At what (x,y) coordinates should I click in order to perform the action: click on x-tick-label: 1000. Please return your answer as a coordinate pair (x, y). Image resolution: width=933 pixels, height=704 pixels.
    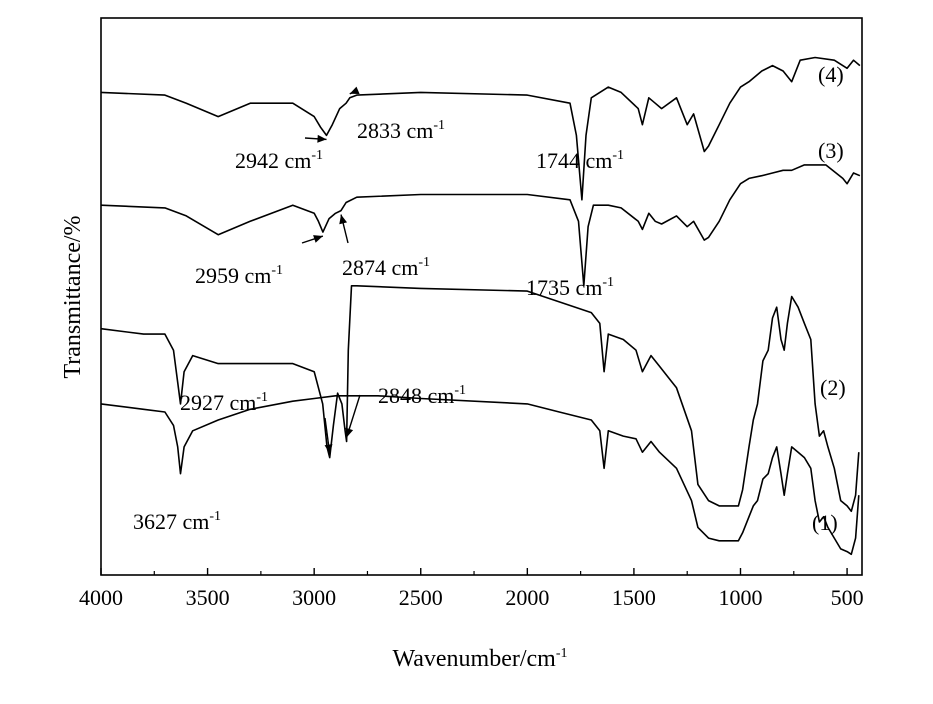
    Looking at the image, I should click on (740, 597).